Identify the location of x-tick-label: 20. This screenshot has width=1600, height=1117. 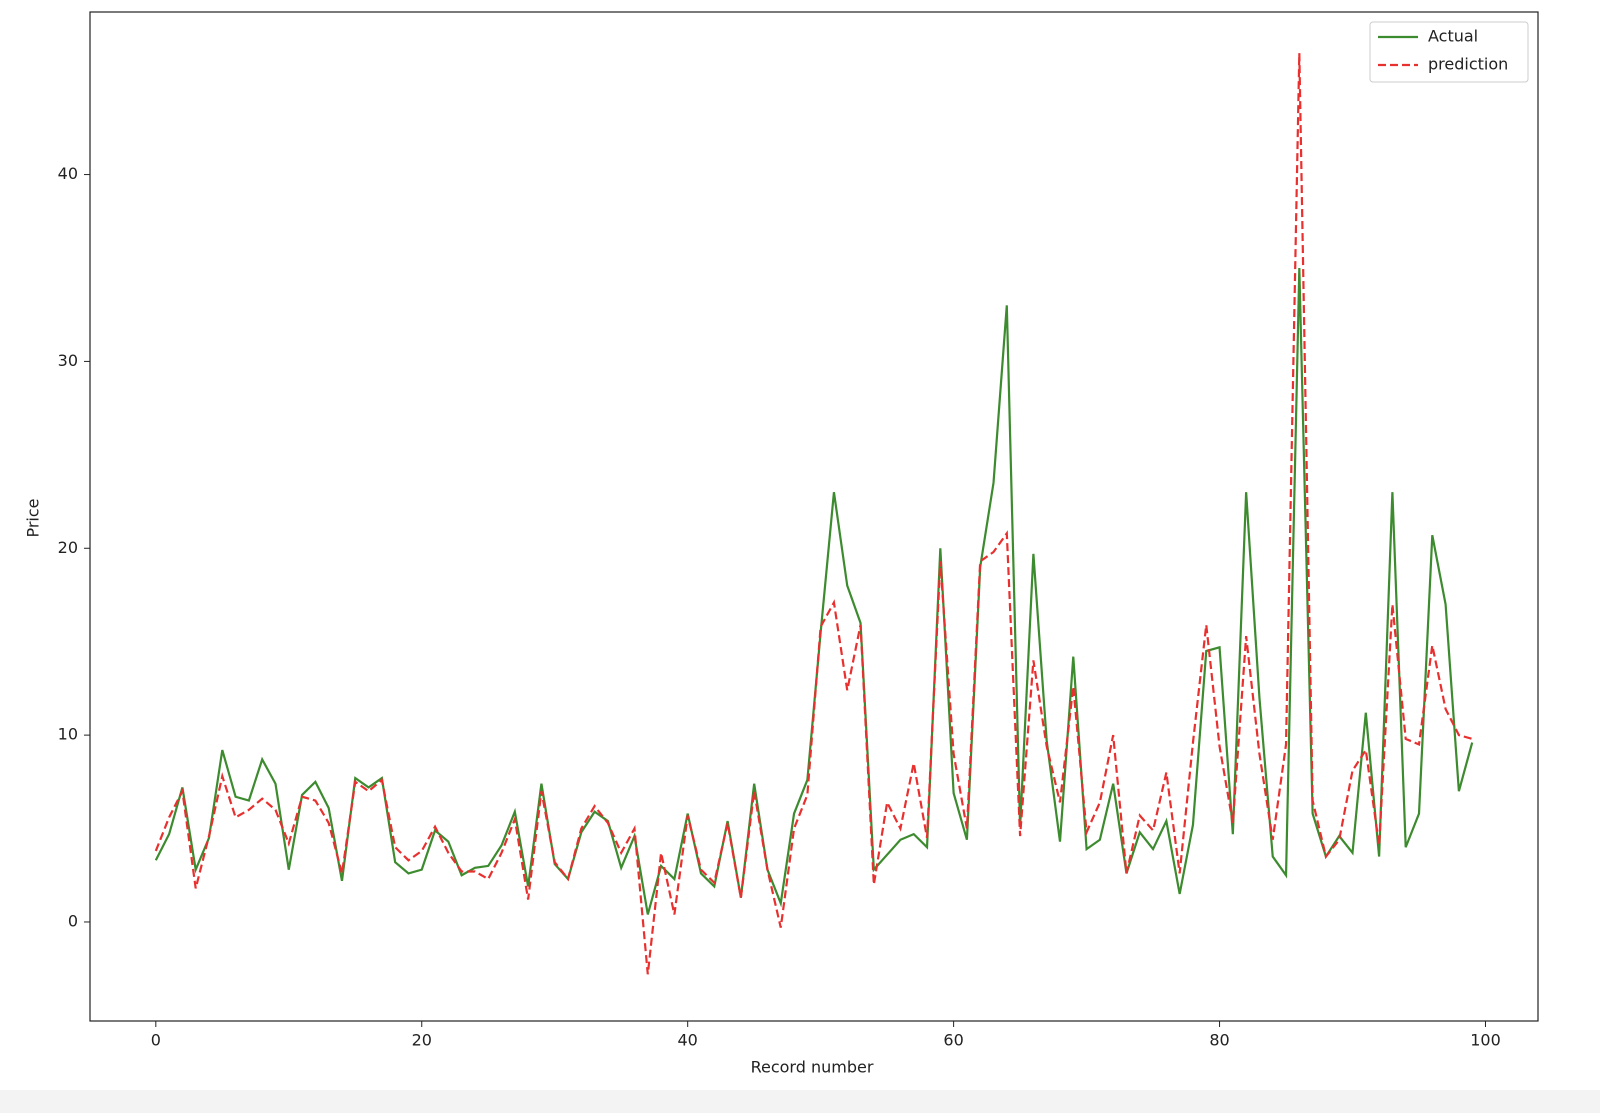
(422, 1040).